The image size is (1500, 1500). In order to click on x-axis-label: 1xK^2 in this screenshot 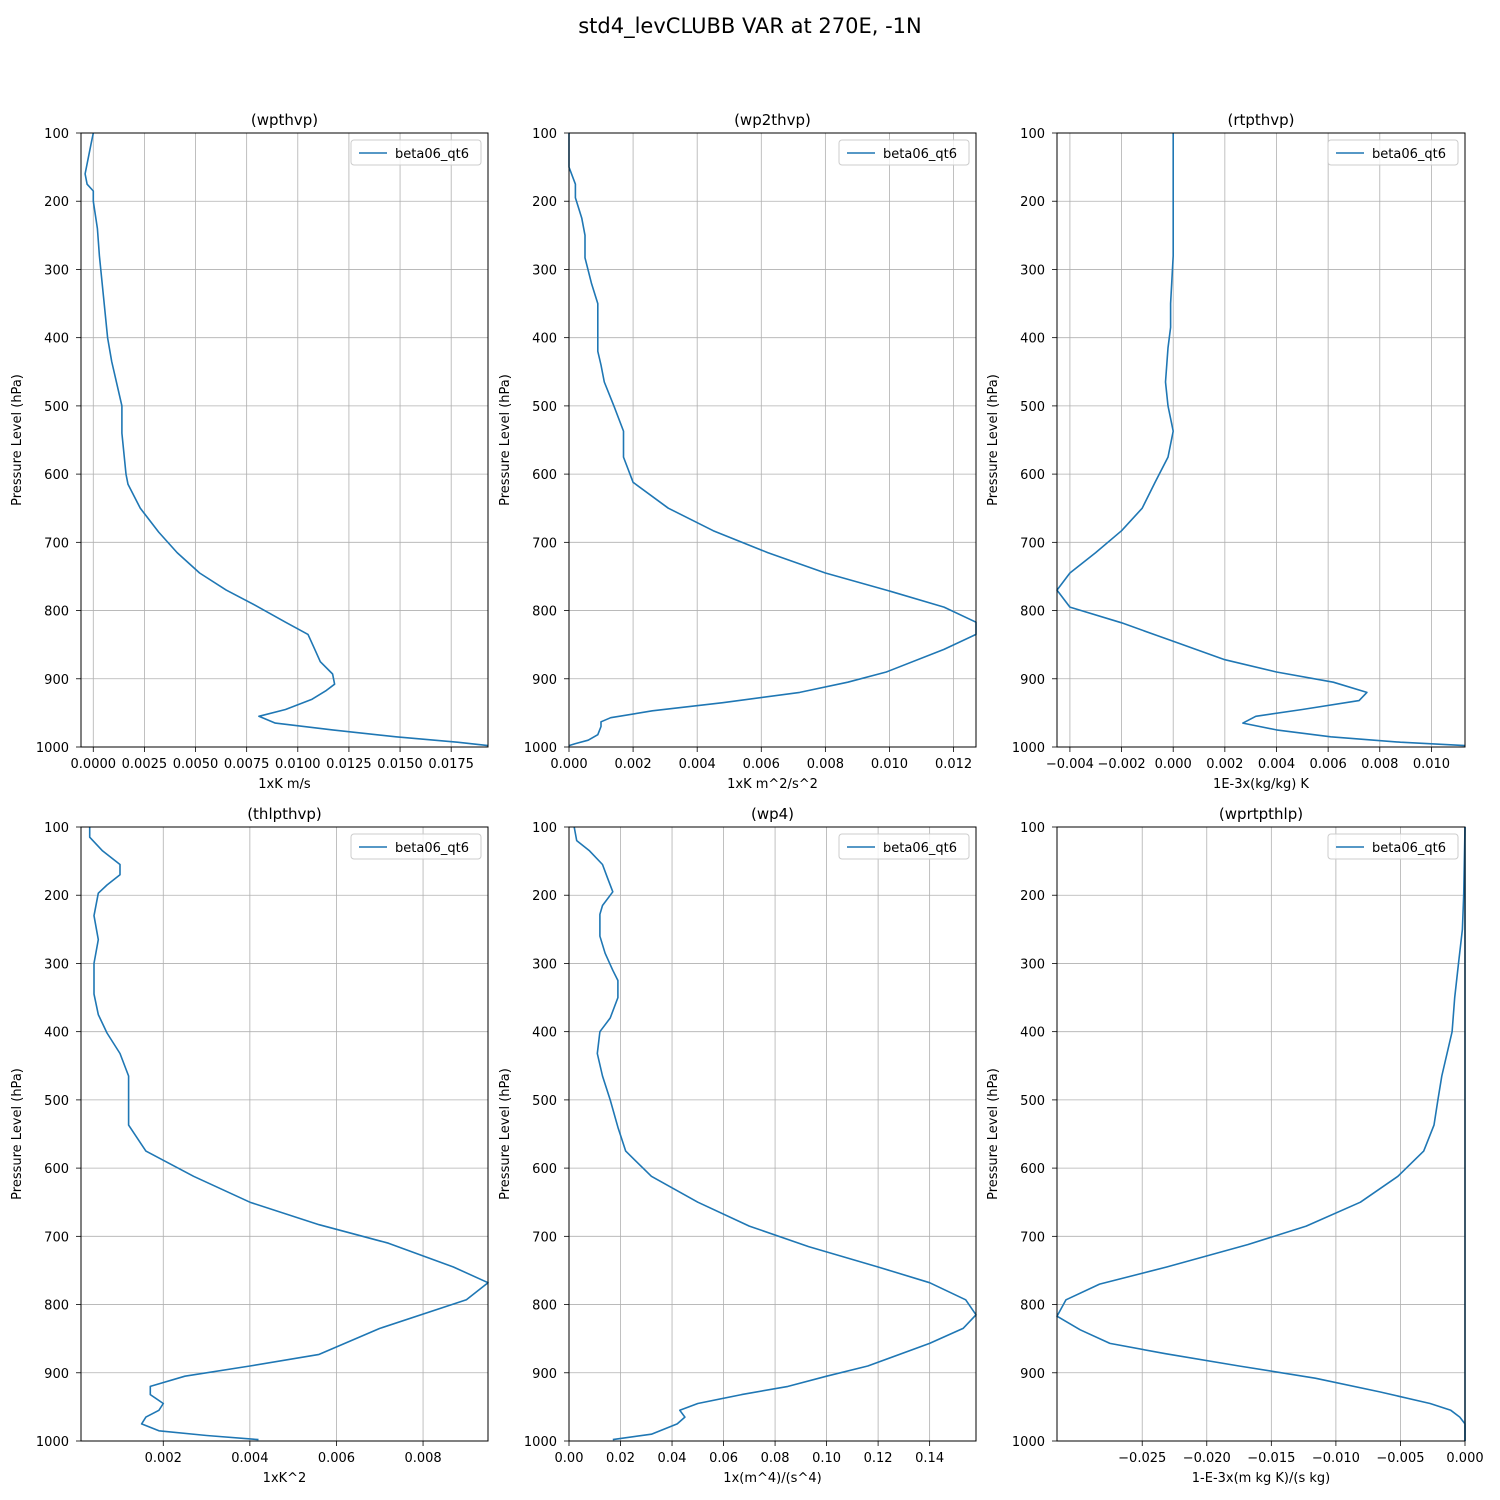, I will do `click(285, 1478)`.